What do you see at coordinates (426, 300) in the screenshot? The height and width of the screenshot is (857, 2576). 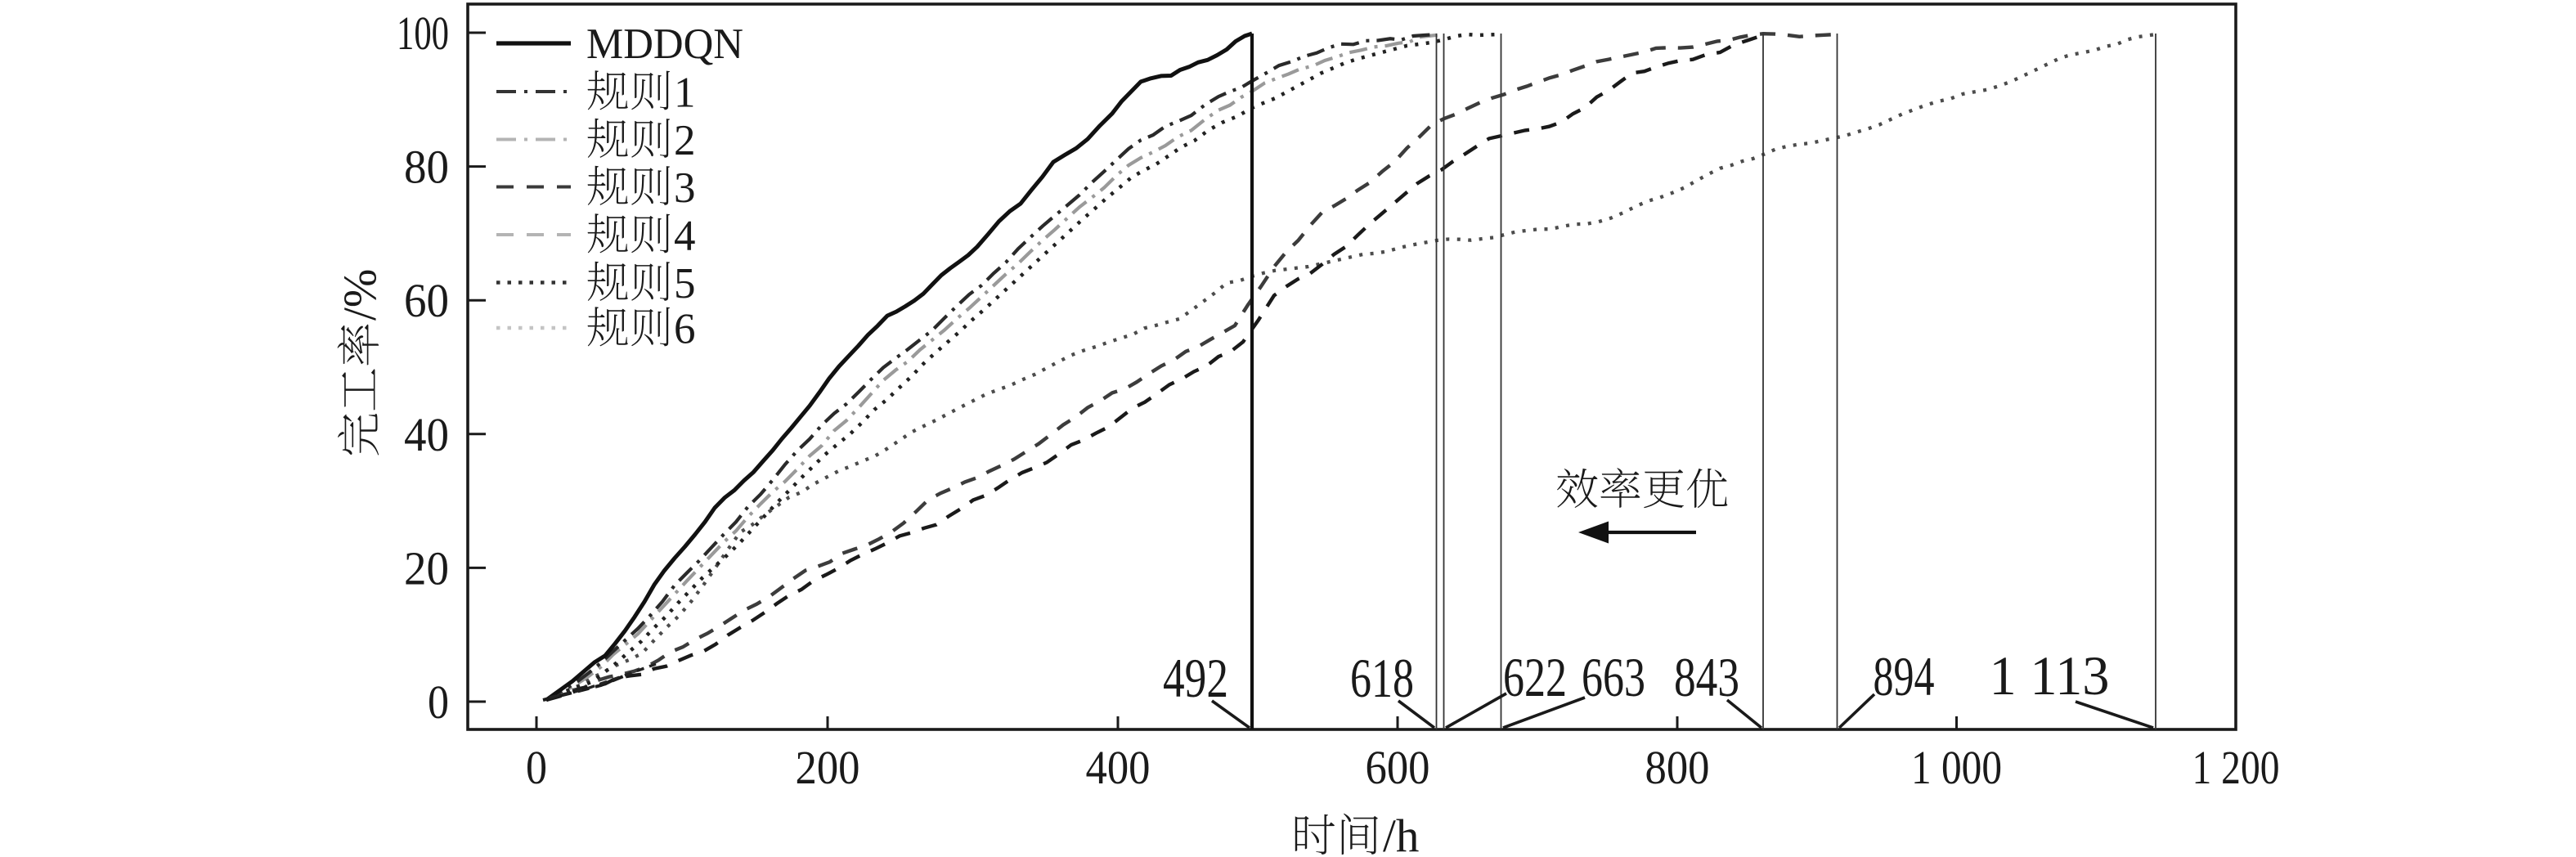 I see `svg-text: 60` at bounding box center [426, 300].